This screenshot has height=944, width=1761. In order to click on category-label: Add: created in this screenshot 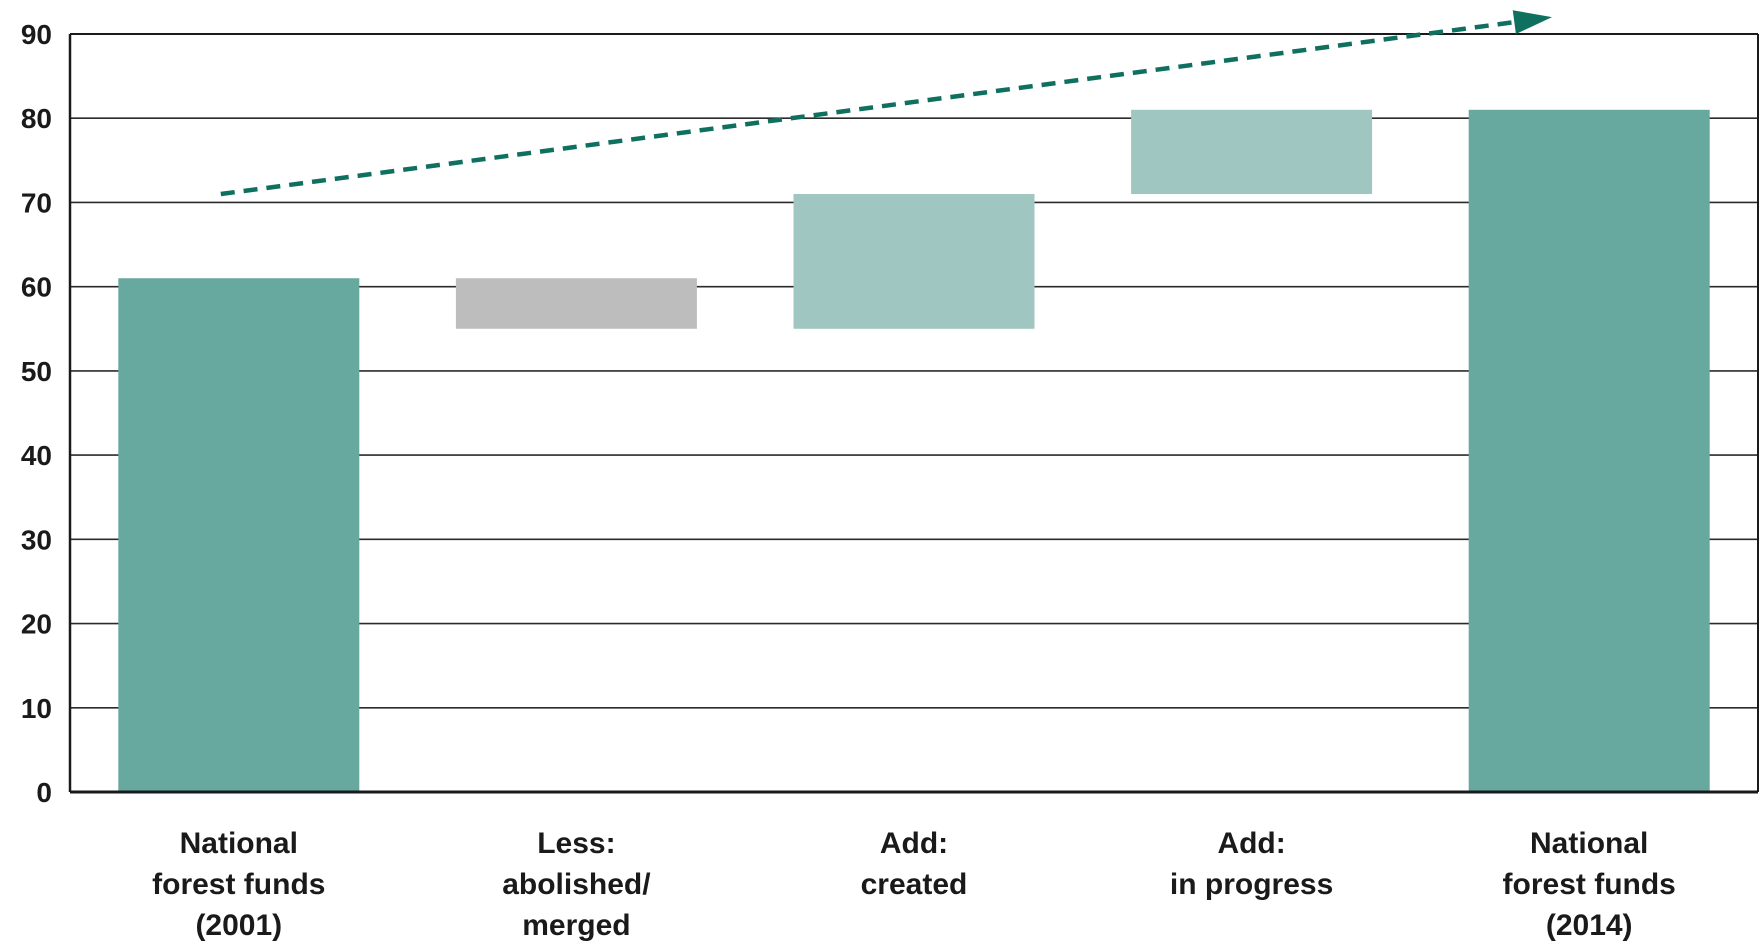, I will do `click(914, 864)`.